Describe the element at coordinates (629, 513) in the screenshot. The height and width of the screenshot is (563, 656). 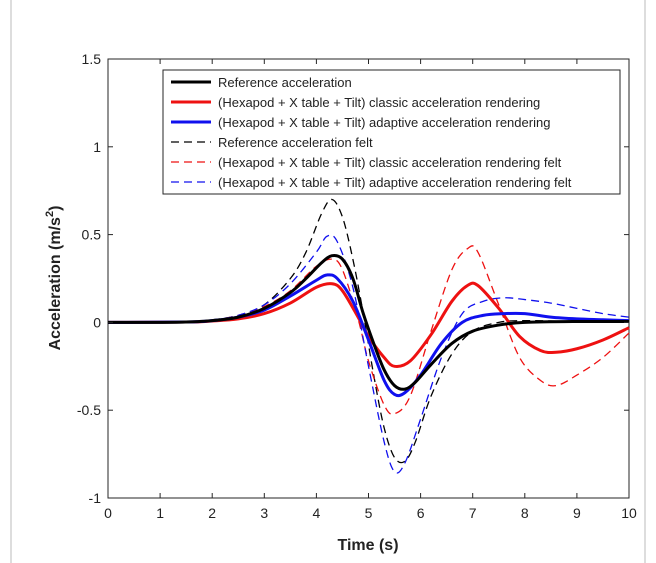
I see `x-tick-label: 10` at that location.